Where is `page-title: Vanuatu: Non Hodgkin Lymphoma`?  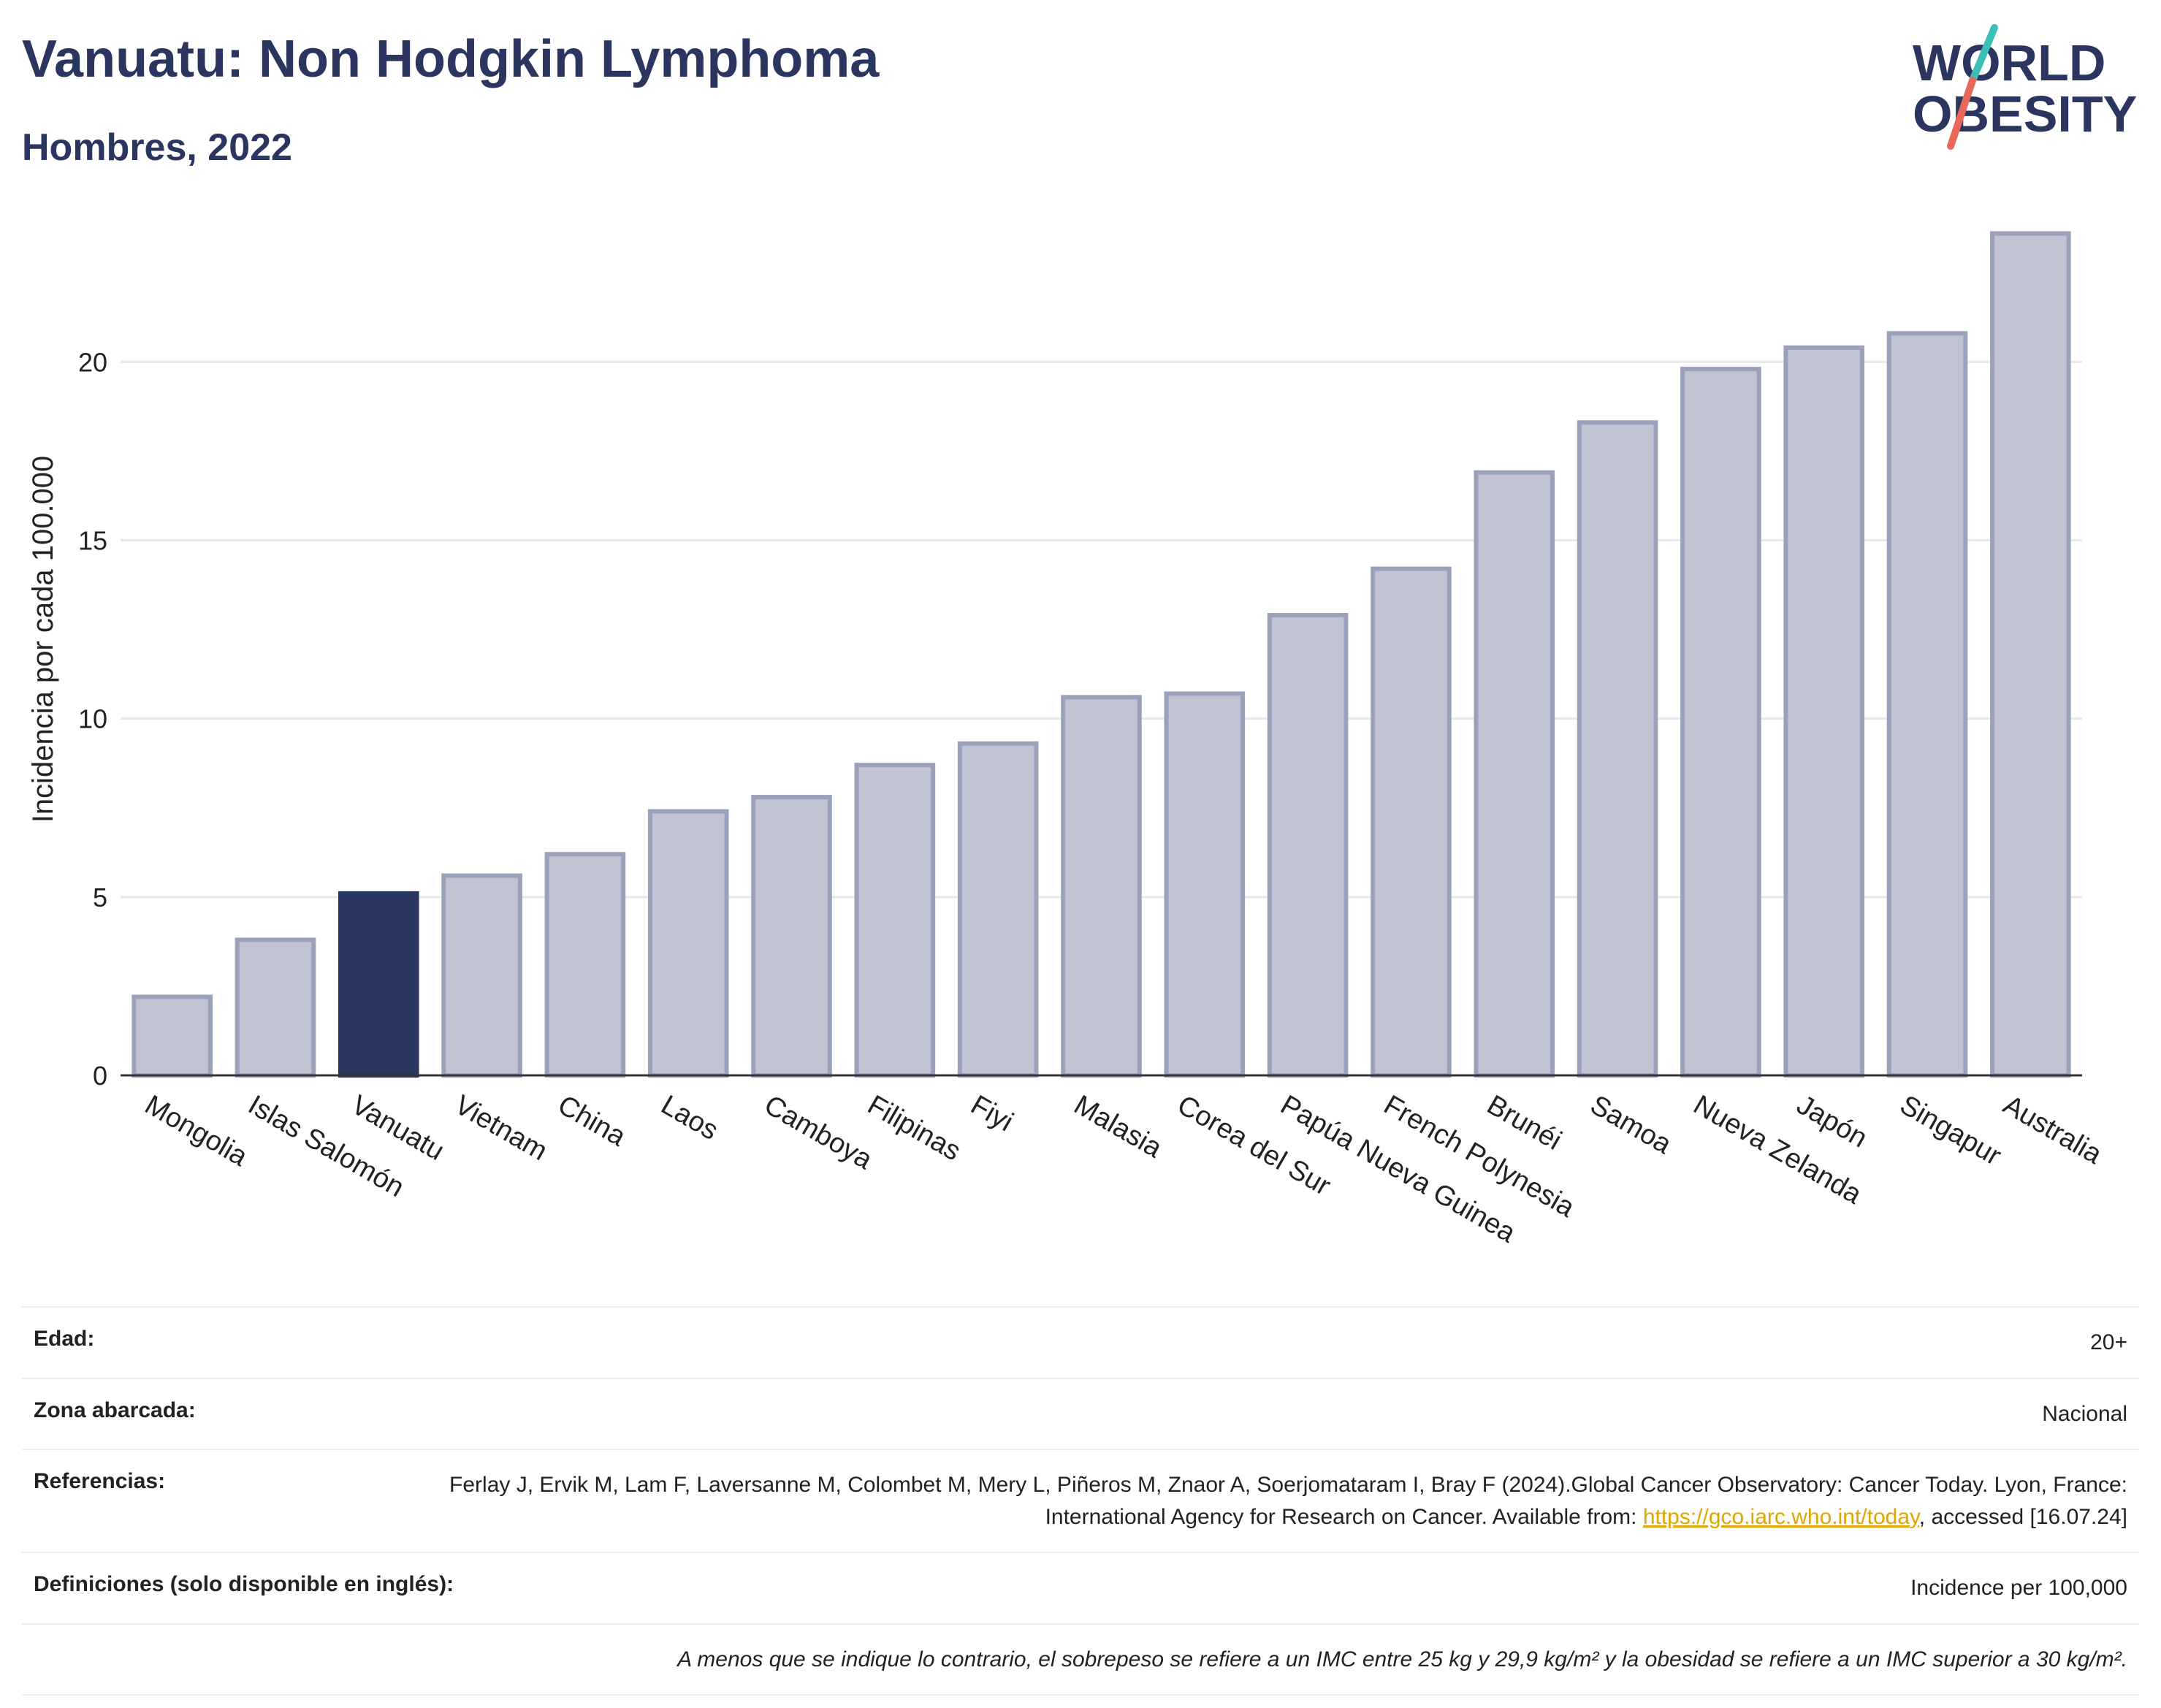 page-title: Vanuatu: Non Hodgkin Lymphoma is located at coordinates (451, 59).